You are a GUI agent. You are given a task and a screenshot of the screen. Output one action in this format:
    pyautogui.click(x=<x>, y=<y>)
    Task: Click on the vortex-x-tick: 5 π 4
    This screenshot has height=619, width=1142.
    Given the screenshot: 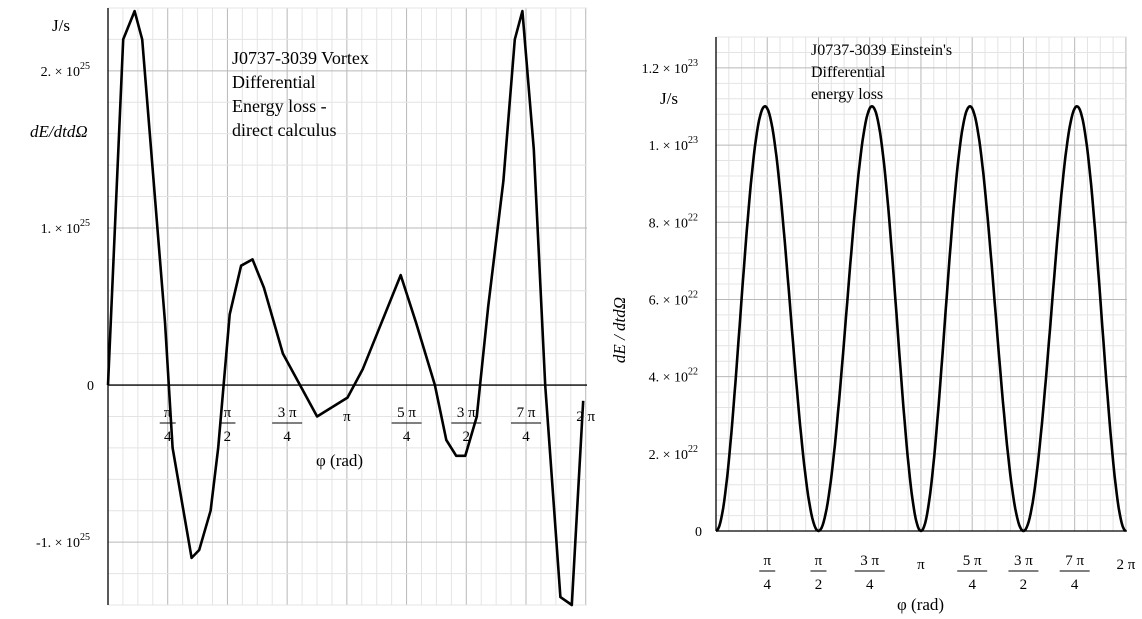 What is the action you would take?
    pyautogui.click(x=406, y=425)
    